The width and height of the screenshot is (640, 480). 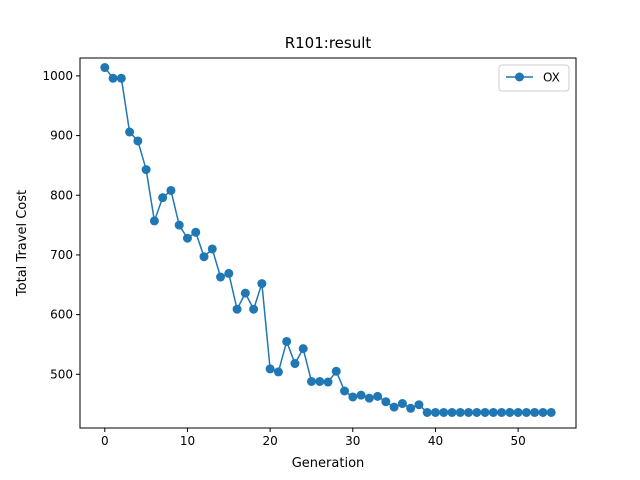 I want to click on x-tick-label: 40, so click(x=435, y=441).